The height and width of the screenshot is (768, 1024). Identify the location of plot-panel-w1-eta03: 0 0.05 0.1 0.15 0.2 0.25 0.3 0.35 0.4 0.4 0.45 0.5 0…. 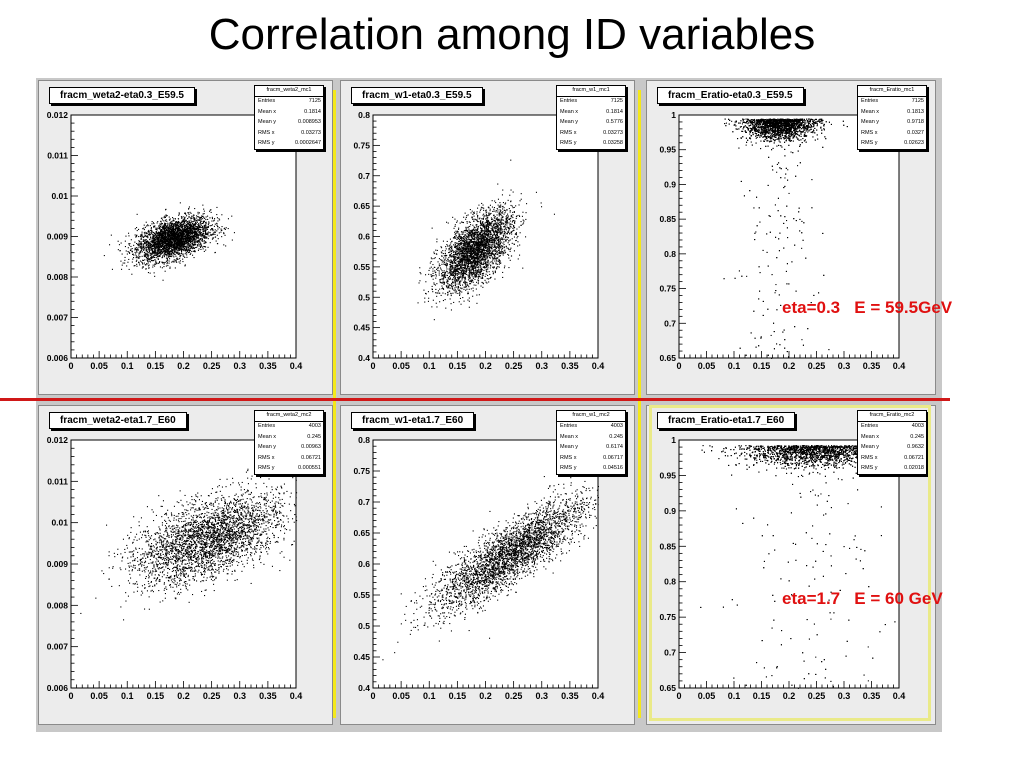
(487, 237).